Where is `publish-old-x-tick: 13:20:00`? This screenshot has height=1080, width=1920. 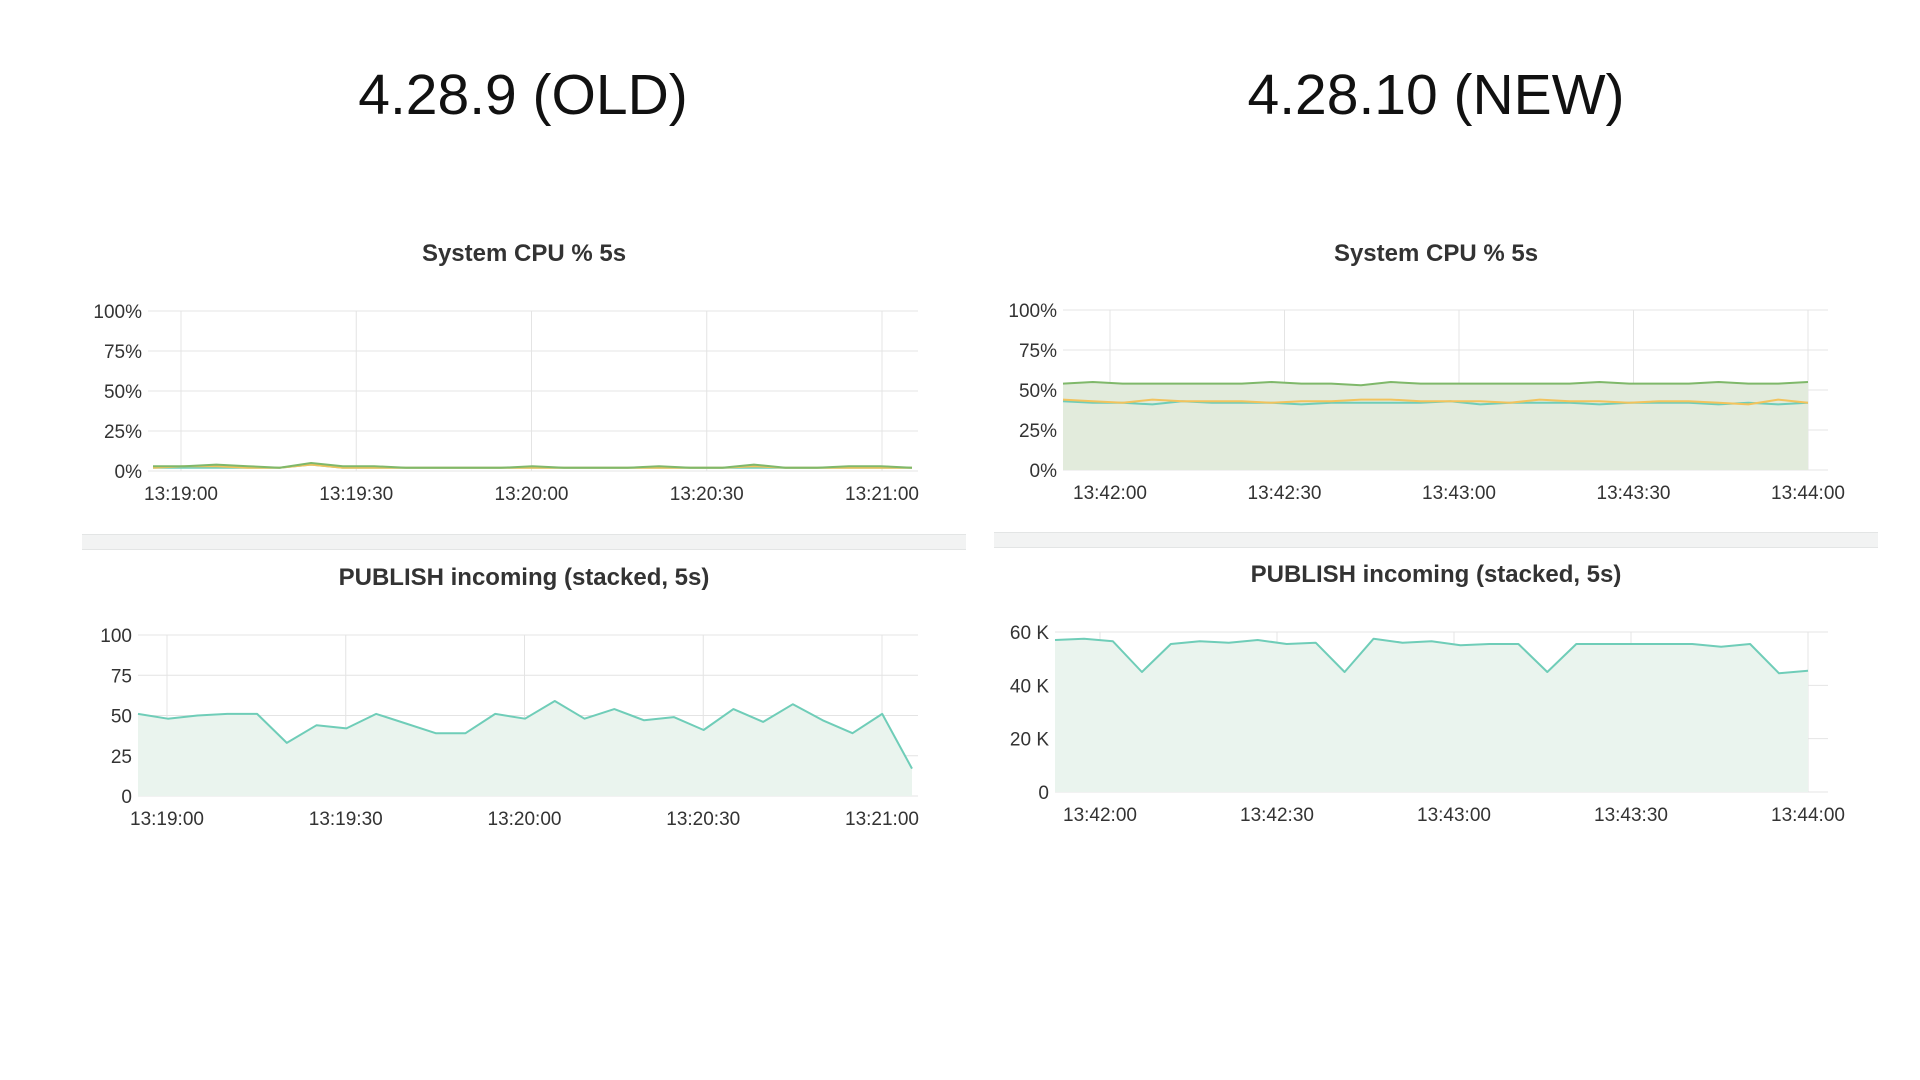 publish-old-x-tick: 13:20:00 is located at coordinates (525, 819).